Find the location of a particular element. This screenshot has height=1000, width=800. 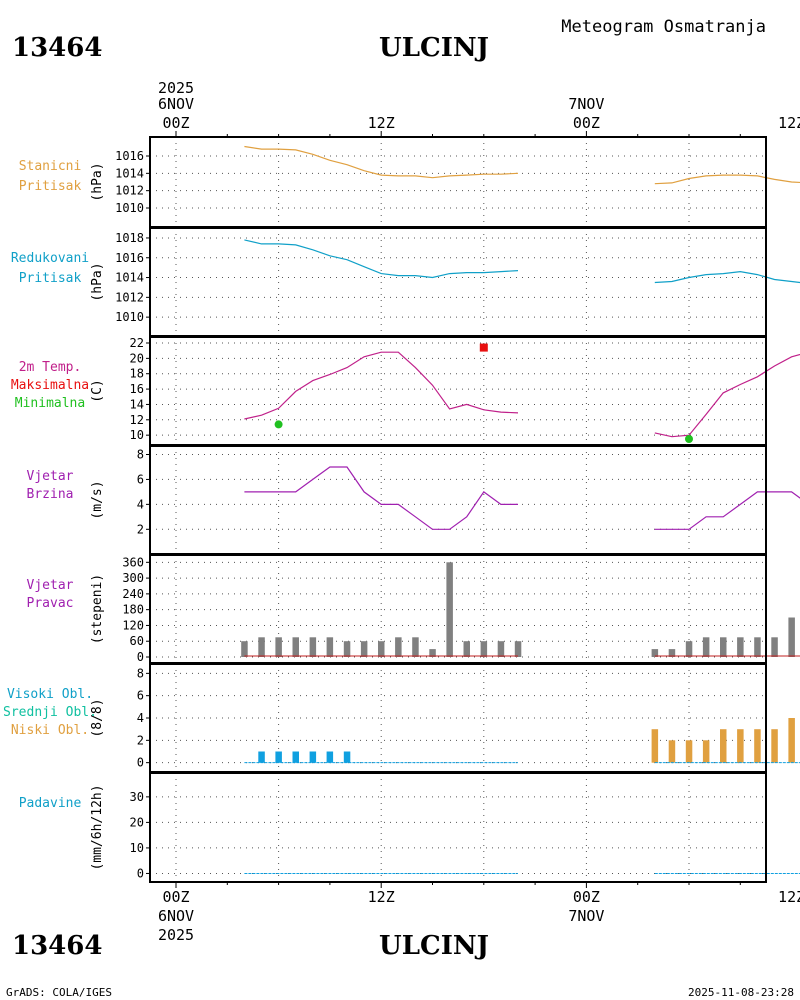

y-tick-label: 240 is located at coordinates (133, 594).